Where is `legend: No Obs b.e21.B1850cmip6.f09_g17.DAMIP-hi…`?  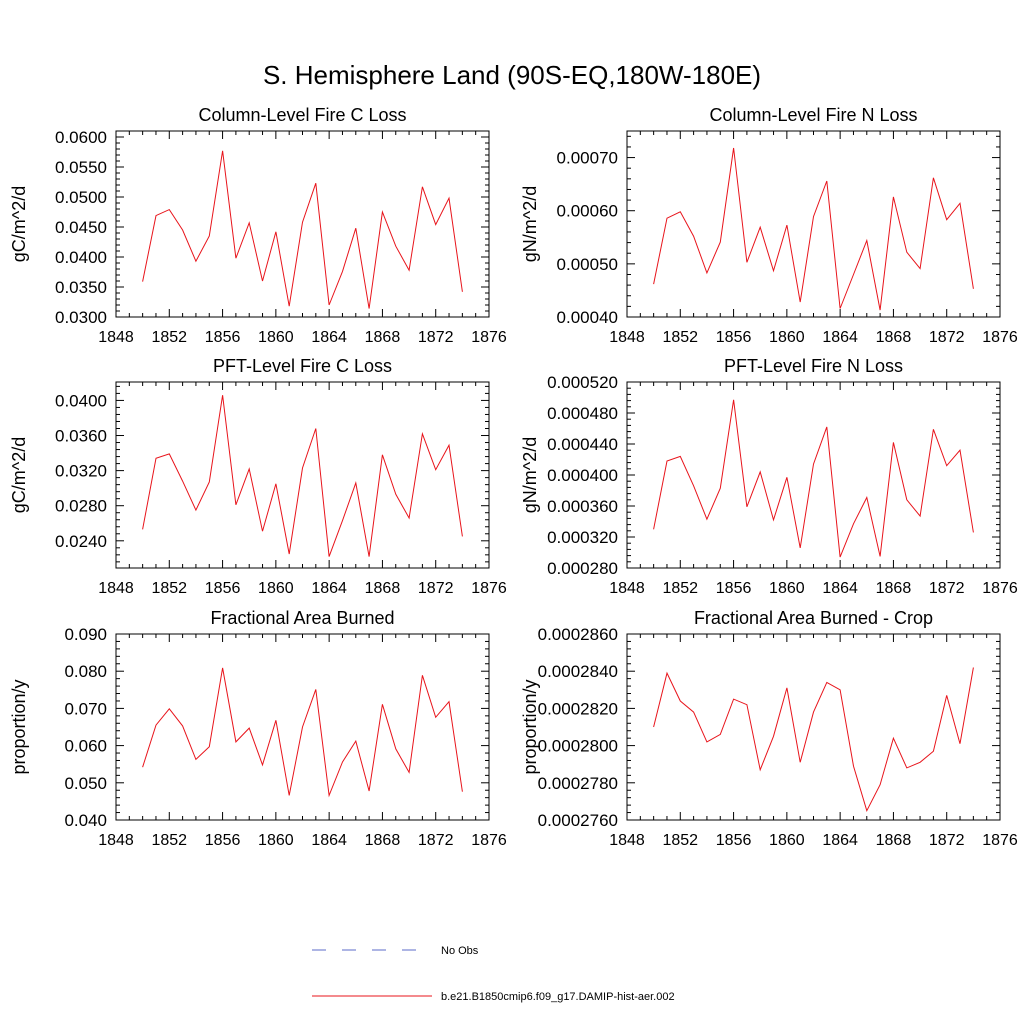
legend: No Obs b.e21.B1850cmip6.f09_g17.DAMIP-hi… is located at coordinates (493, 974).